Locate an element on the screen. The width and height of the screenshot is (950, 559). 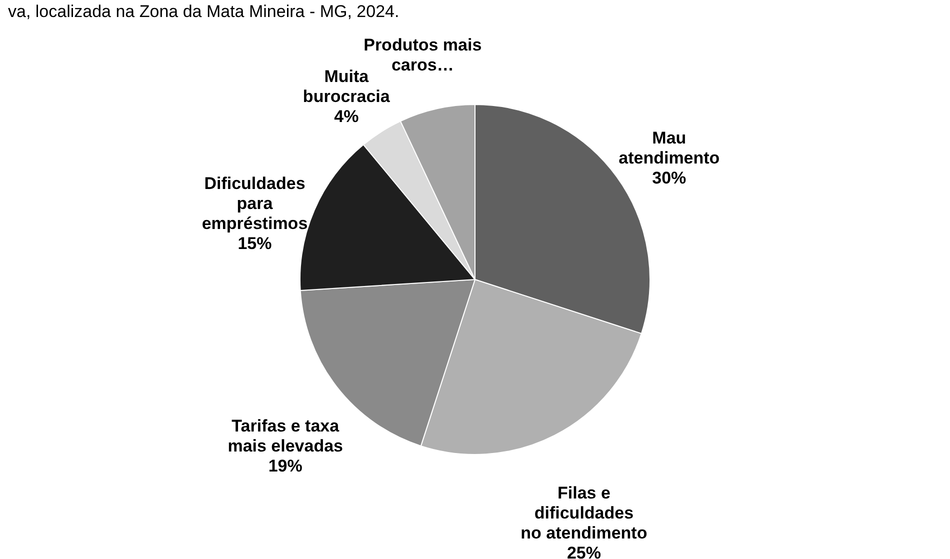
text: va, localizada na Zona da Mata Mineira - MG, 2024. is located at coordinates (204, 11).